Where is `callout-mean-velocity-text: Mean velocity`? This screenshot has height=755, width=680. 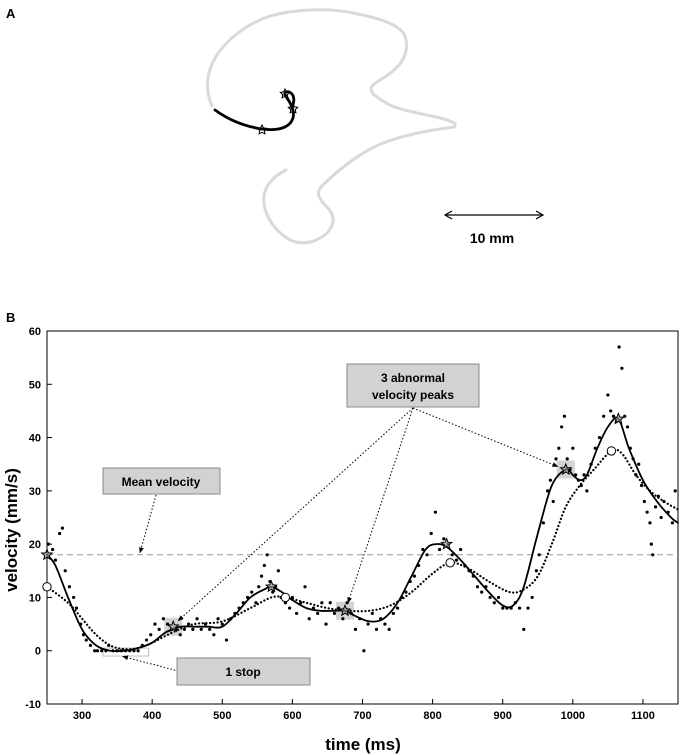 callout-mean-velocity-text: Mean velocity is located at coordinates (161, 482).